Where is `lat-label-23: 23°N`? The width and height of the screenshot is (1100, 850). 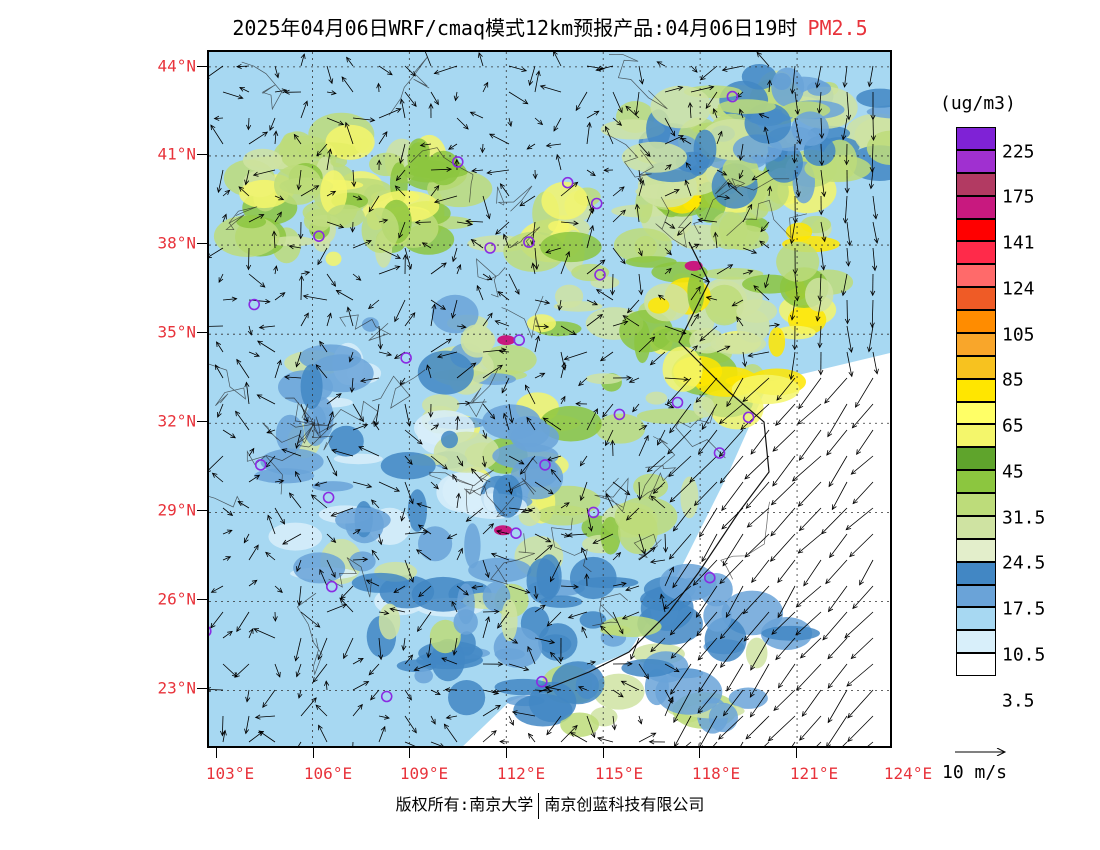 lat-label-23: 23°N is located at coordinates (176, 688).